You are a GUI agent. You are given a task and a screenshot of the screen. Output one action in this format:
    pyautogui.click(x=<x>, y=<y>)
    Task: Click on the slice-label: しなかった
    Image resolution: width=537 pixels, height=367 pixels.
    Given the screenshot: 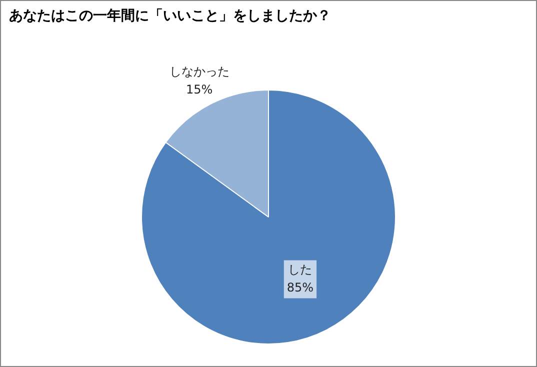 What is the action you would take?
    pyautogui.click(x=199, y=71)
    